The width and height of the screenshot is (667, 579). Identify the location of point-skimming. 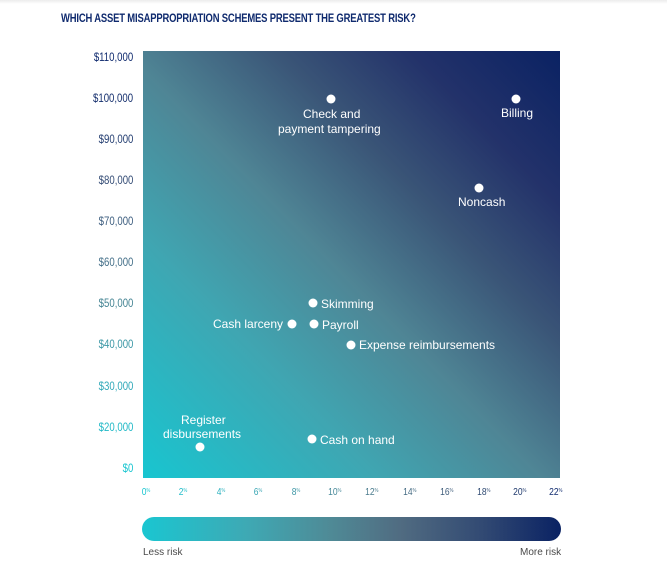
(313, 303).